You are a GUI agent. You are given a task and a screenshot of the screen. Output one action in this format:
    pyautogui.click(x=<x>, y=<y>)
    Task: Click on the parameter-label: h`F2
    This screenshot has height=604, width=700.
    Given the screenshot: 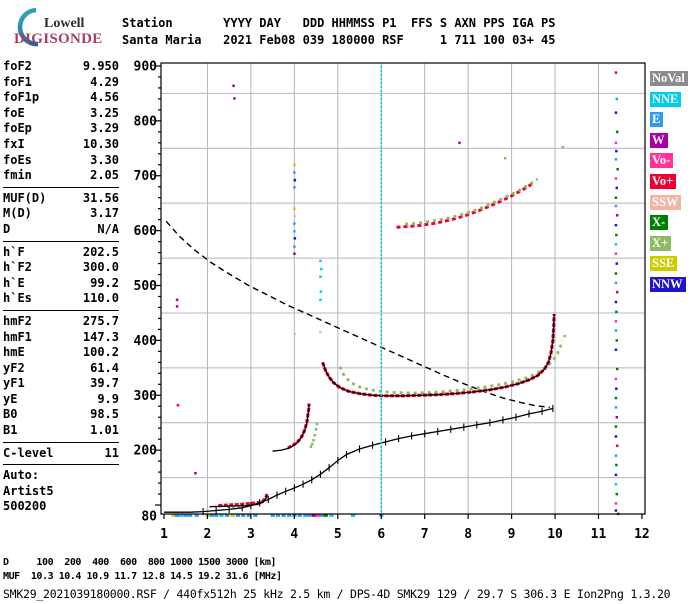 What is the action you would take?
    pyautogui.click(x=17, y=267)
    